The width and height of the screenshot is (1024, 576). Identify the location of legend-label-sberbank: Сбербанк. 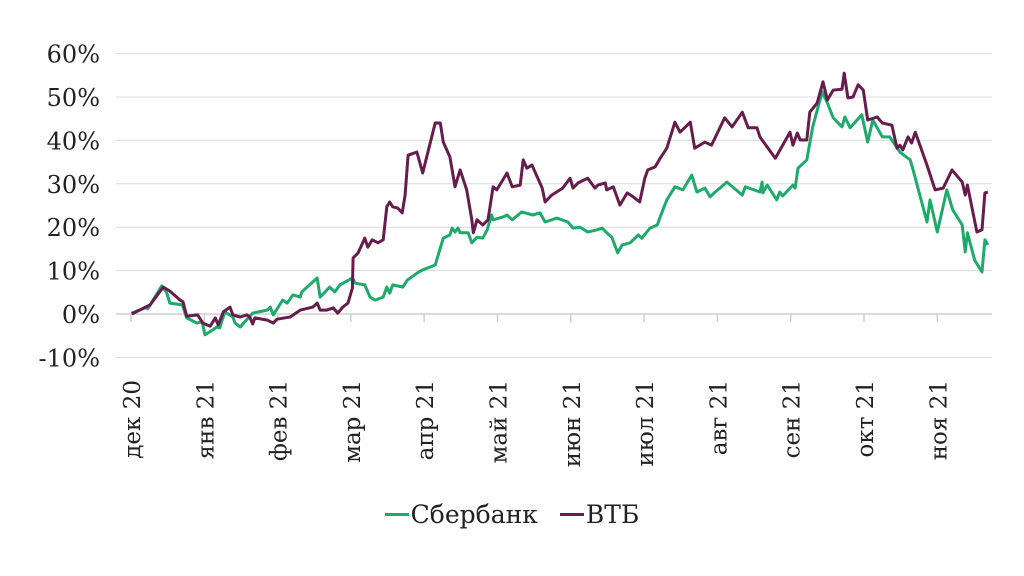
(474, 514).